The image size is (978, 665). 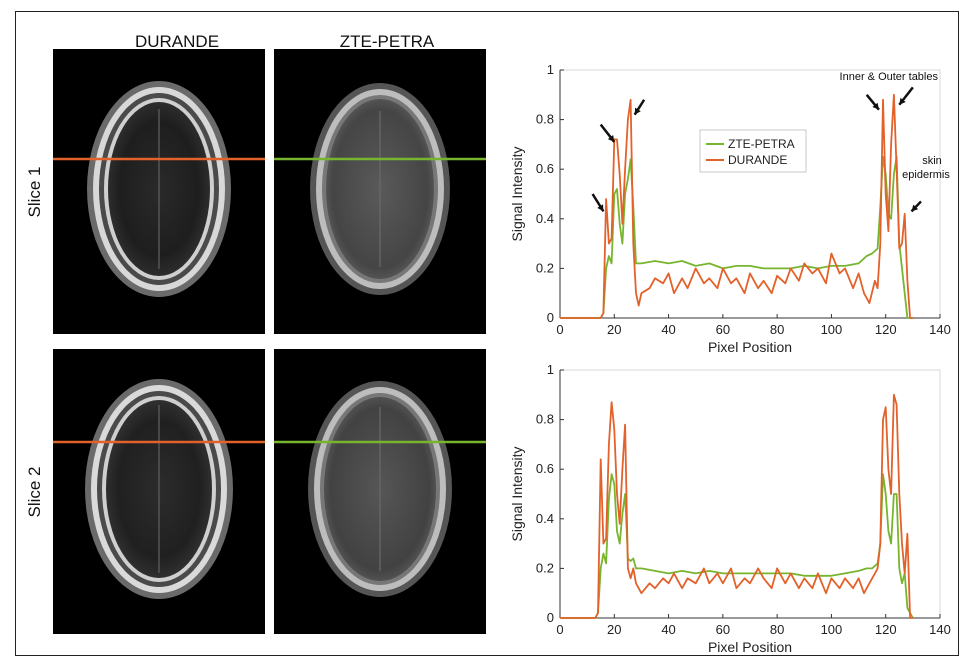 I want to click on legend-entry: ZTE-PETRA, so click(x=761, y=144).